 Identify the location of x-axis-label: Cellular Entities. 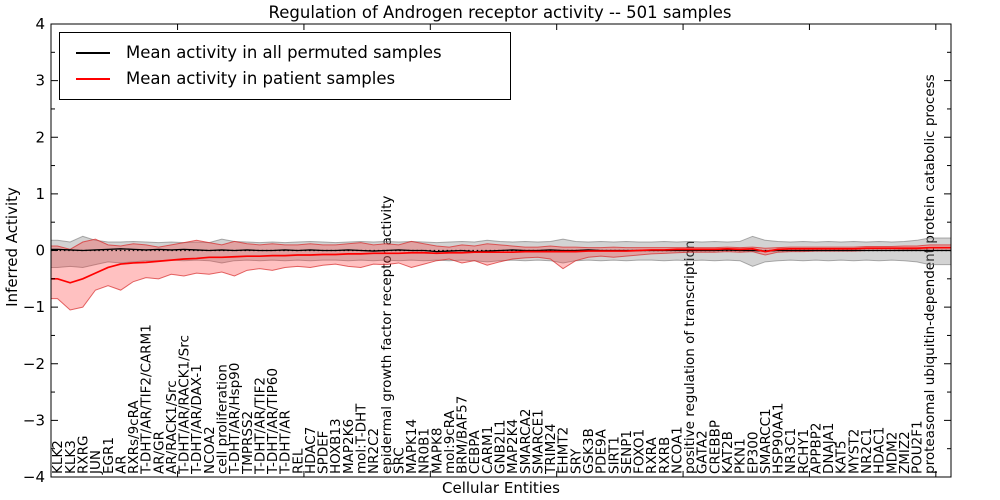
(501, 488).